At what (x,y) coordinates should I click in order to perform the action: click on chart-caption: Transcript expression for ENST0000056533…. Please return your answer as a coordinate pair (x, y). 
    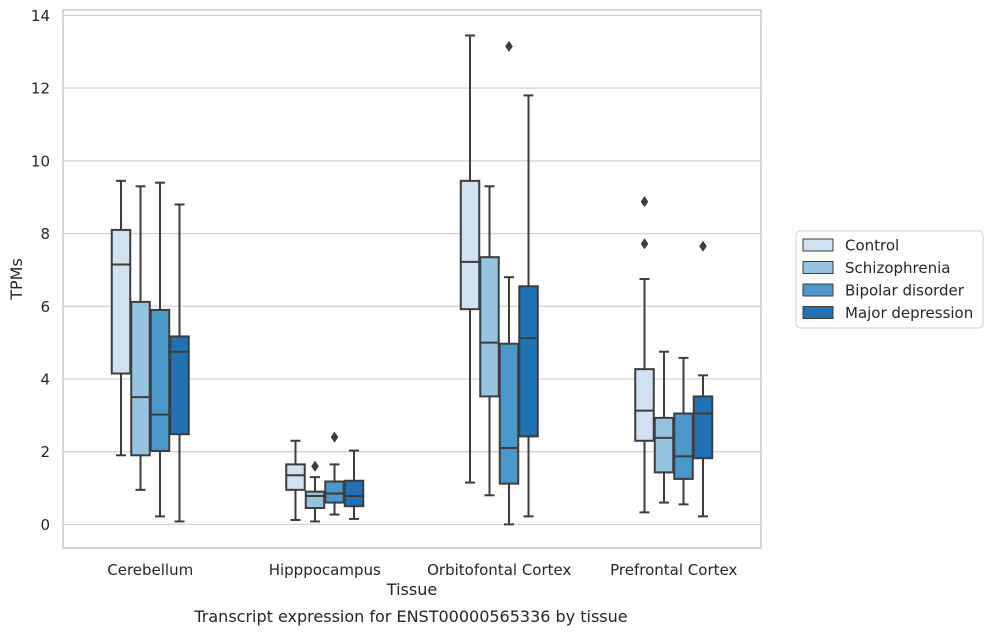
    Looking at the image, I should click on (410, 616).